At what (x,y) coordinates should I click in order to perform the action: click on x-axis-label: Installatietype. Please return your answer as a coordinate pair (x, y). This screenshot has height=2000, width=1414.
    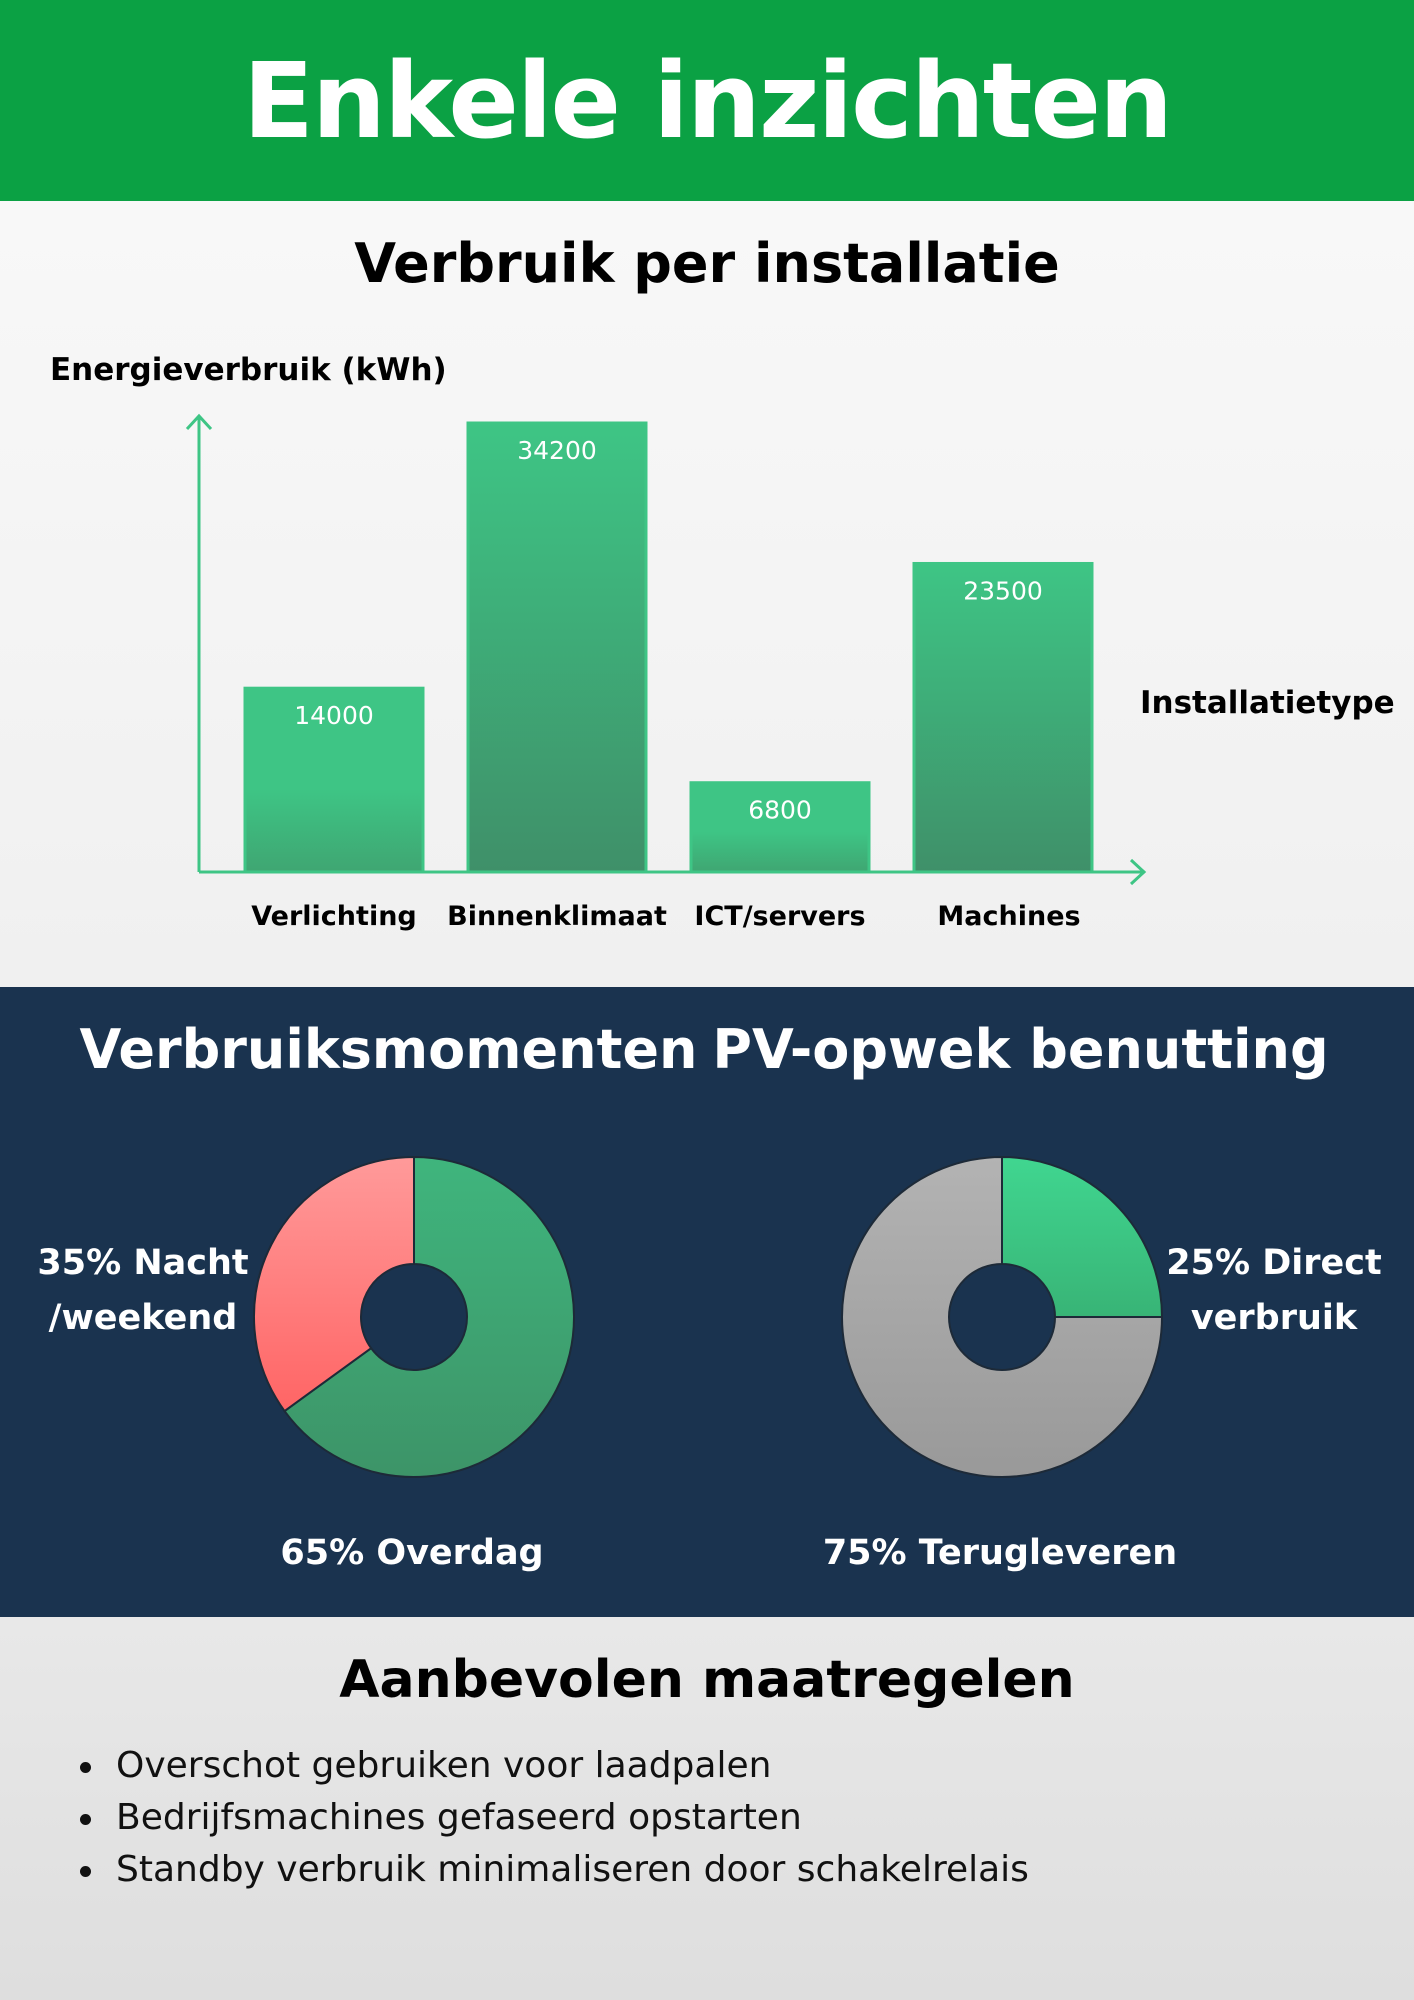
    Looking at the image, I should click on (1267, 703).